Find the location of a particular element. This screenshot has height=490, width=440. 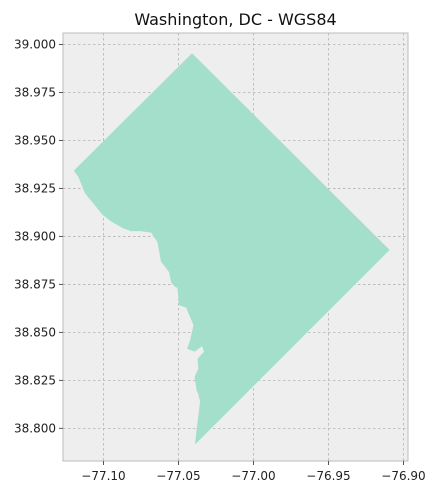

y-tick-label: 38.825 is located at coordinates (35, 380).